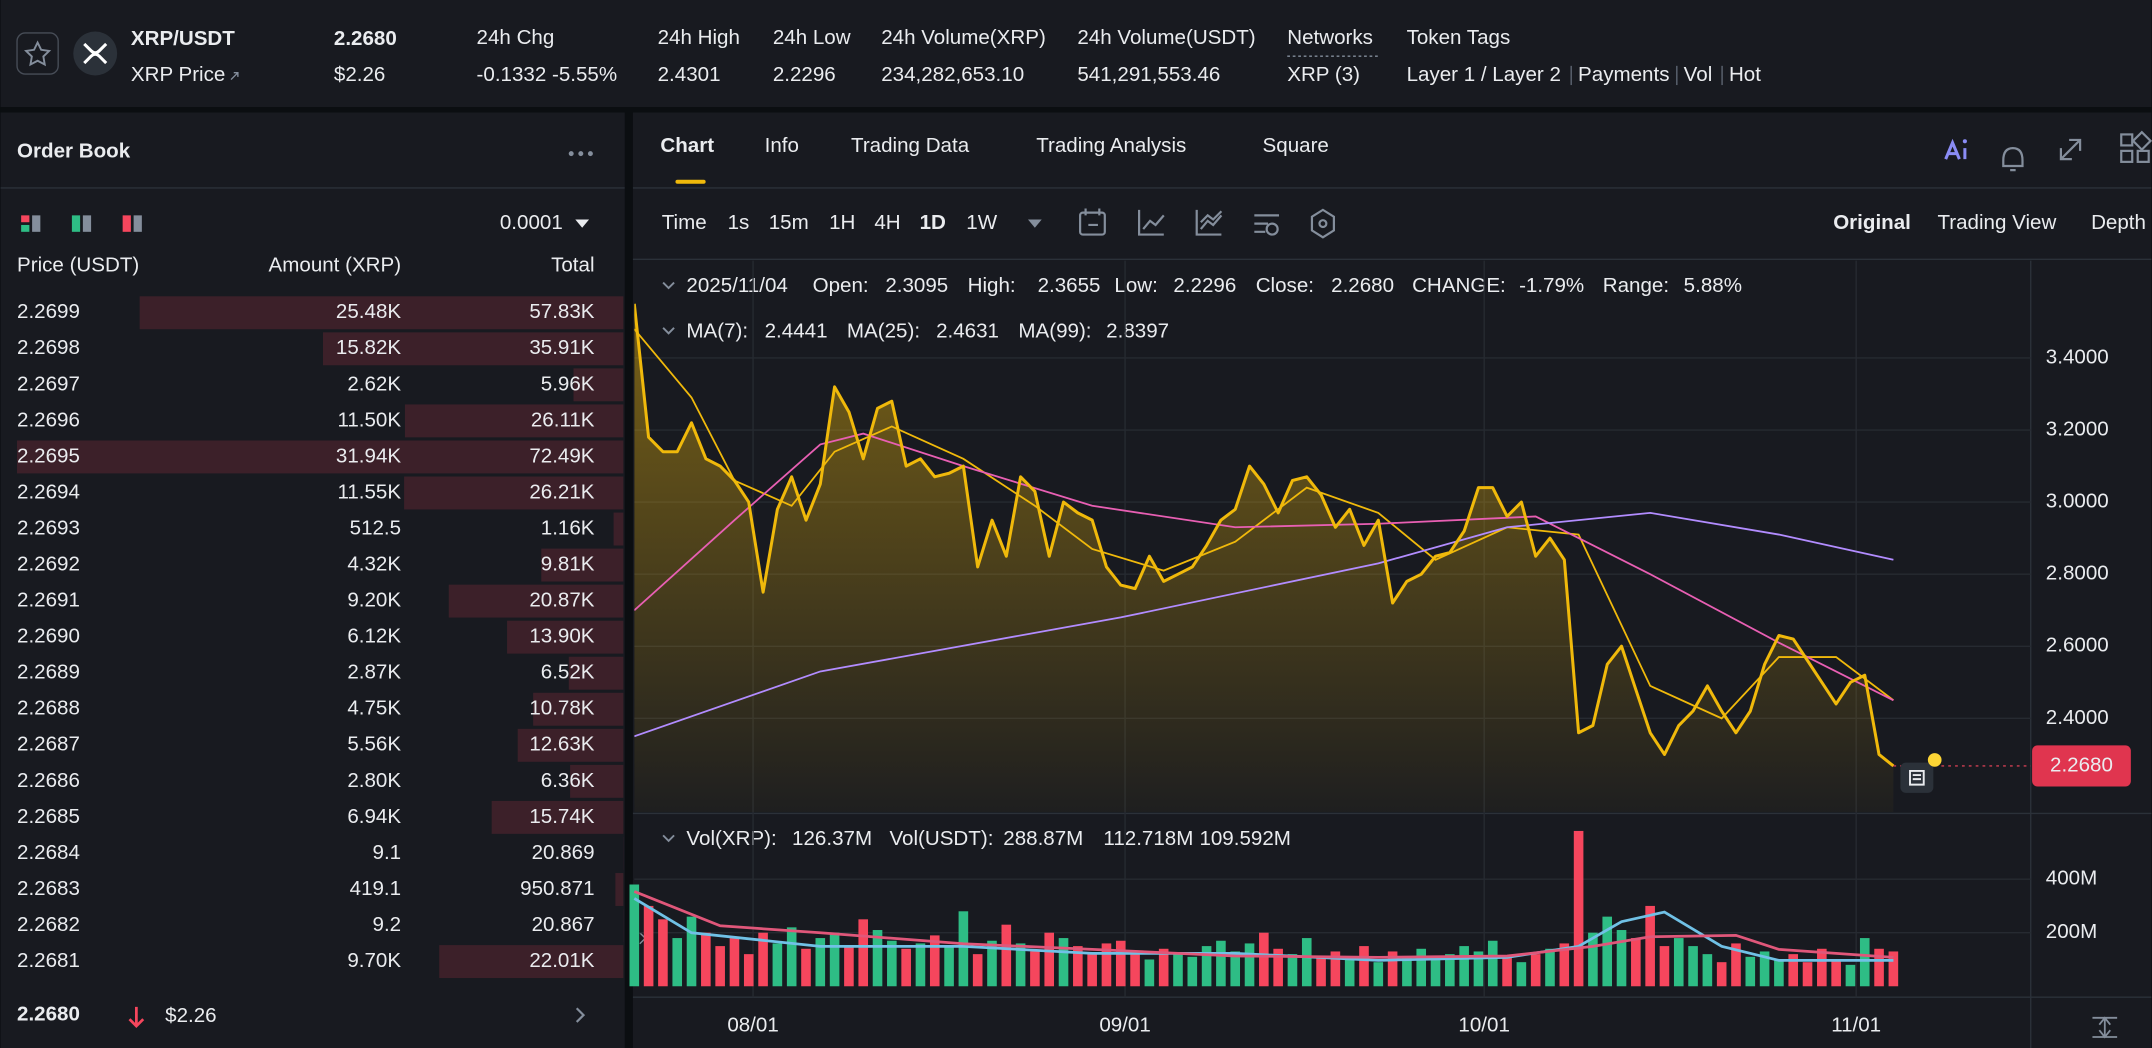 This screenshot has height=1048, width=2152. What do you see at coordinates (796, 330) in the screenshot?
I see `ma-value: 2.4441` at bounding box center [796, 330].